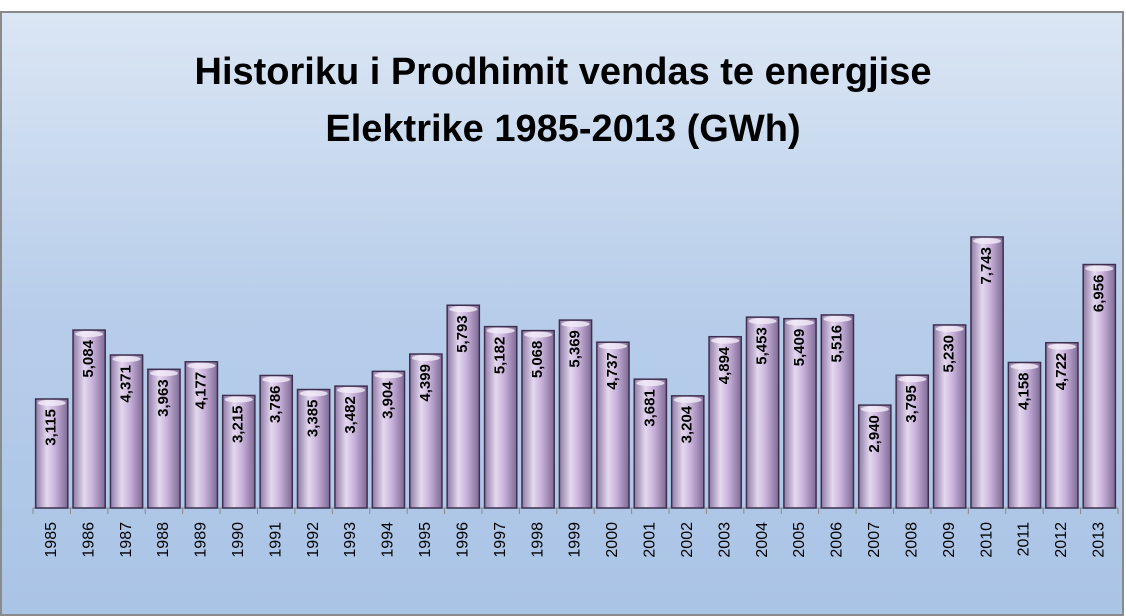  Describe the element at coordinates (88, 358) in the screenshot. I see `data-label: 5,084` at that location.